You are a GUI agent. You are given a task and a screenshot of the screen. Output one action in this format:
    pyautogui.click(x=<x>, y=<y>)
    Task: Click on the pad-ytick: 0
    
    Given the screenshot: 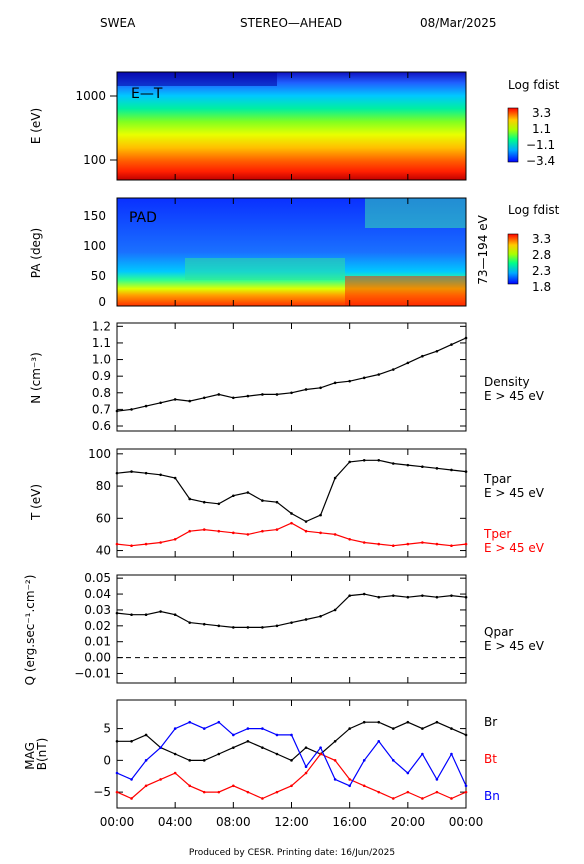 What is the action you would take?
    pyautogui.click(x=102, y=302)
    